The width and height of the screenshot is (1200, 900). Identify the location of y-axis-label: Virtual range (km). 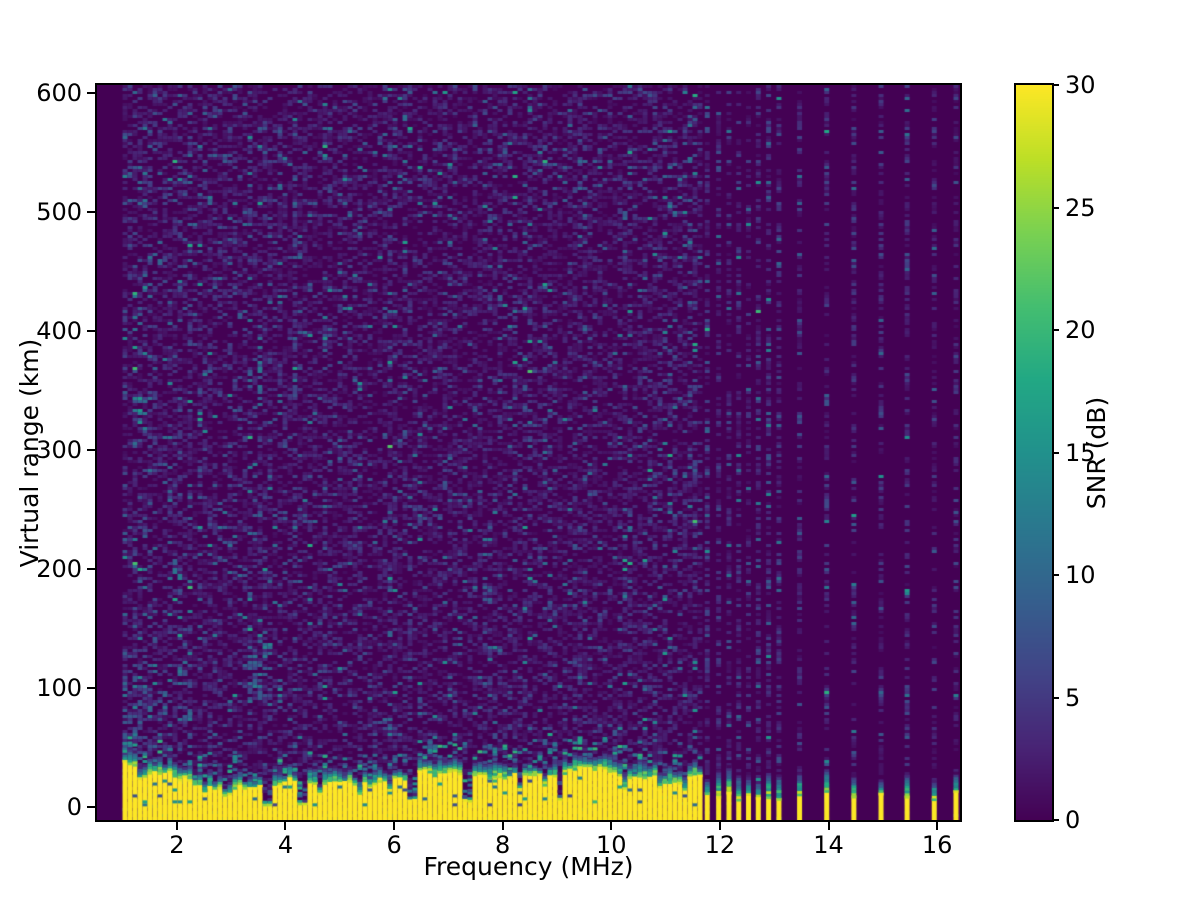
(29, 453).